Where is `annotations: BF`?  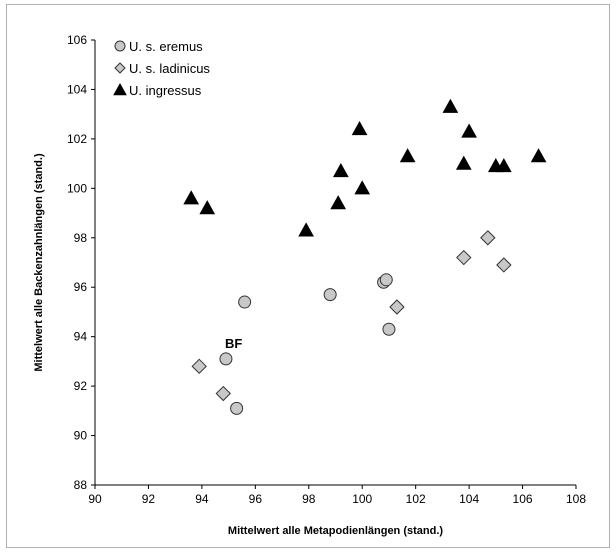 annotations: BF is located at coordinates (233, 343).